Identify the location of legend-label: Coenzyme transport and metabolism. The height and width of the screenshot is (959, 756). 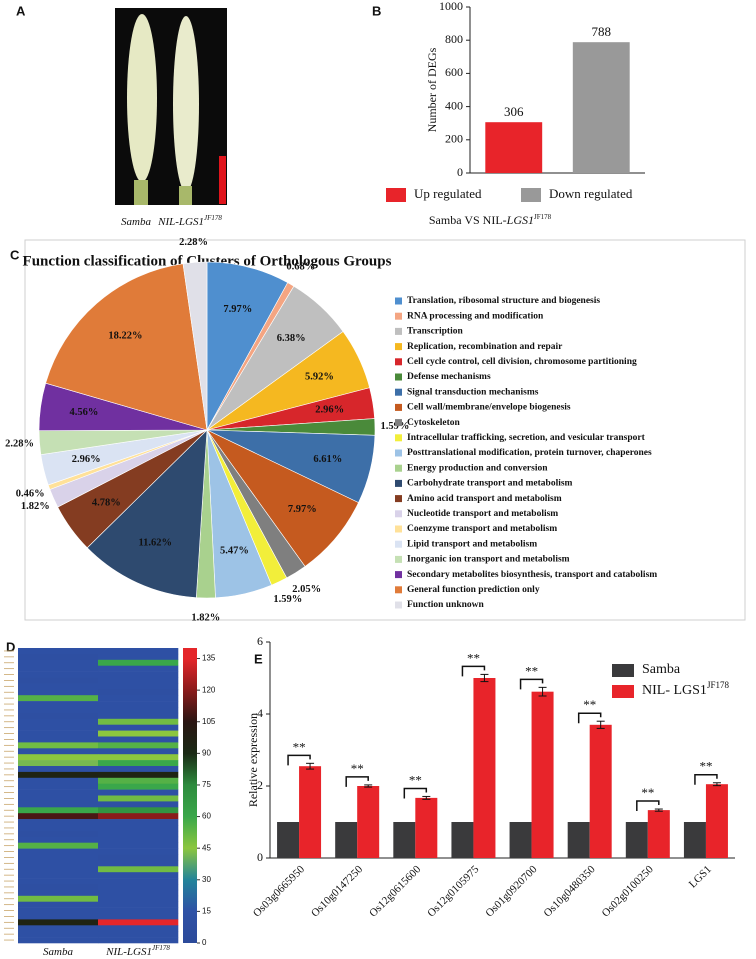
(482, 529).